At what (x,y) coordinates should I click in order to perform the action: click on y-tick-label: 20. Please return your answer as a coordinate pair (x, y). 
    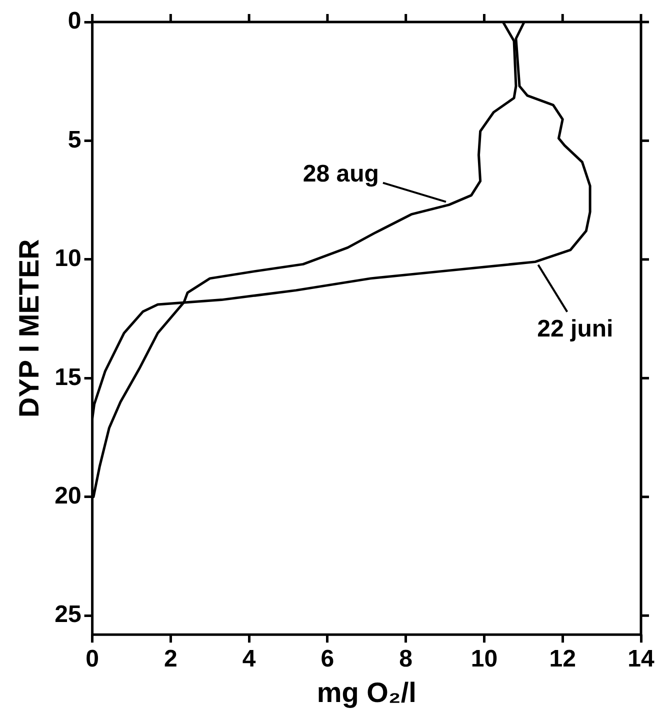
    Looking at the image, I should click on (68, 496).